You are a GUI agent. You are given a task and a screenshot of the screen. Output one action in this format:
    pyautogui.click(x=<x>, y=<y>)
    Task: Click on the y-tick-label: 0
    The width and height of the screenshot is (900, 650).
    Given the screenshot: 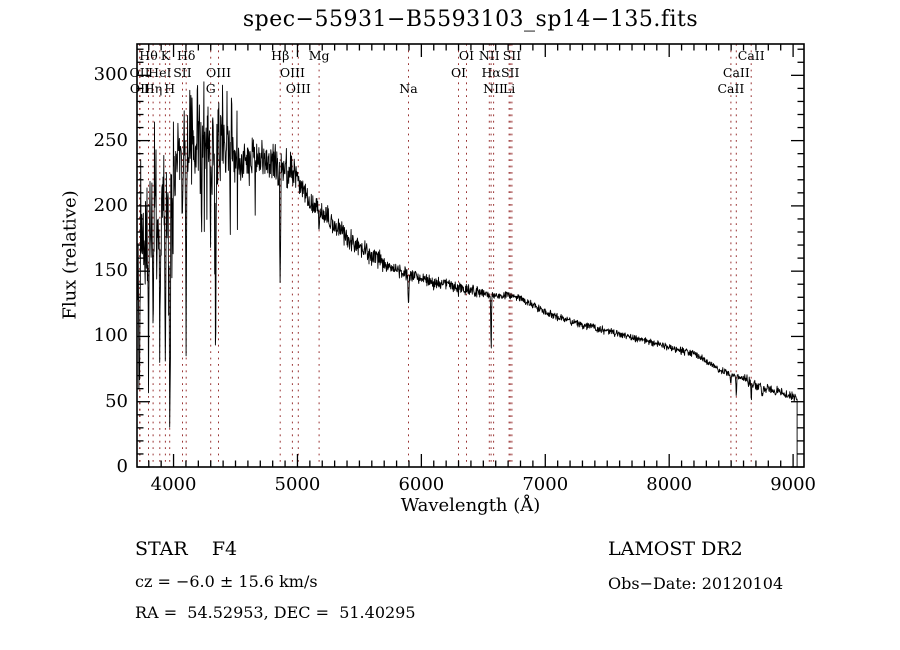 What is the action you would take?
    pyautogui.click(x=122, y=467)
    